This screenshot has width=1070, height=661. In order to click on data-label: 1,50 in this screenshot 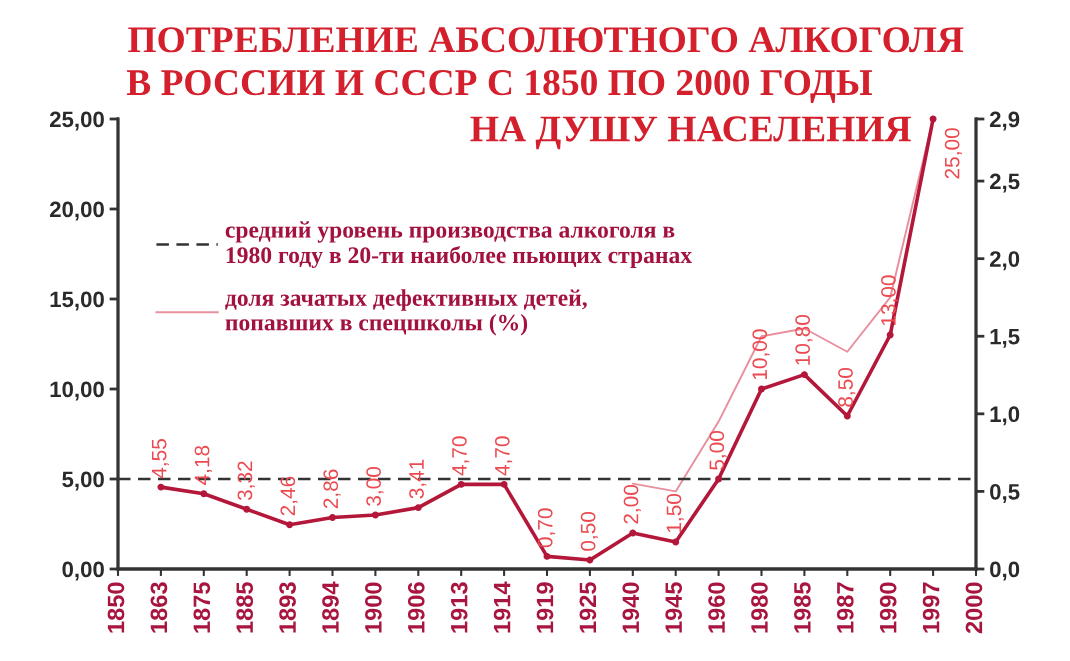, I will do `click(675, 513)`.